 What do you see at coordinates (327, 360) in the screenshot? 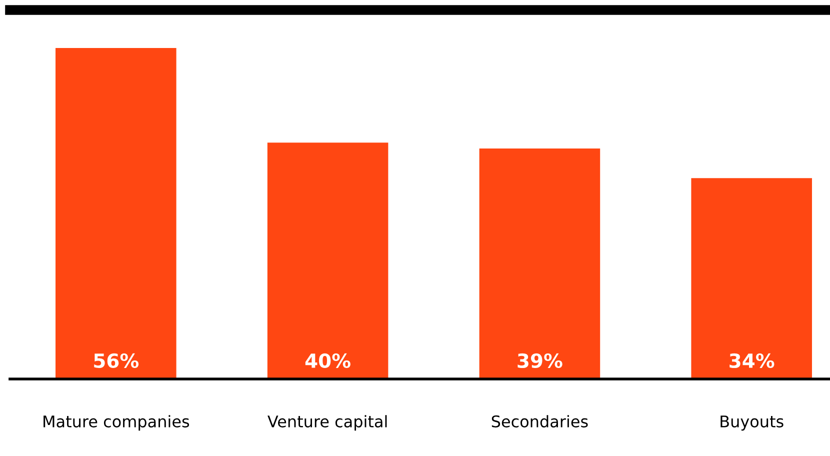
I see `data-label: 40%` at bounding box center [327, 360].